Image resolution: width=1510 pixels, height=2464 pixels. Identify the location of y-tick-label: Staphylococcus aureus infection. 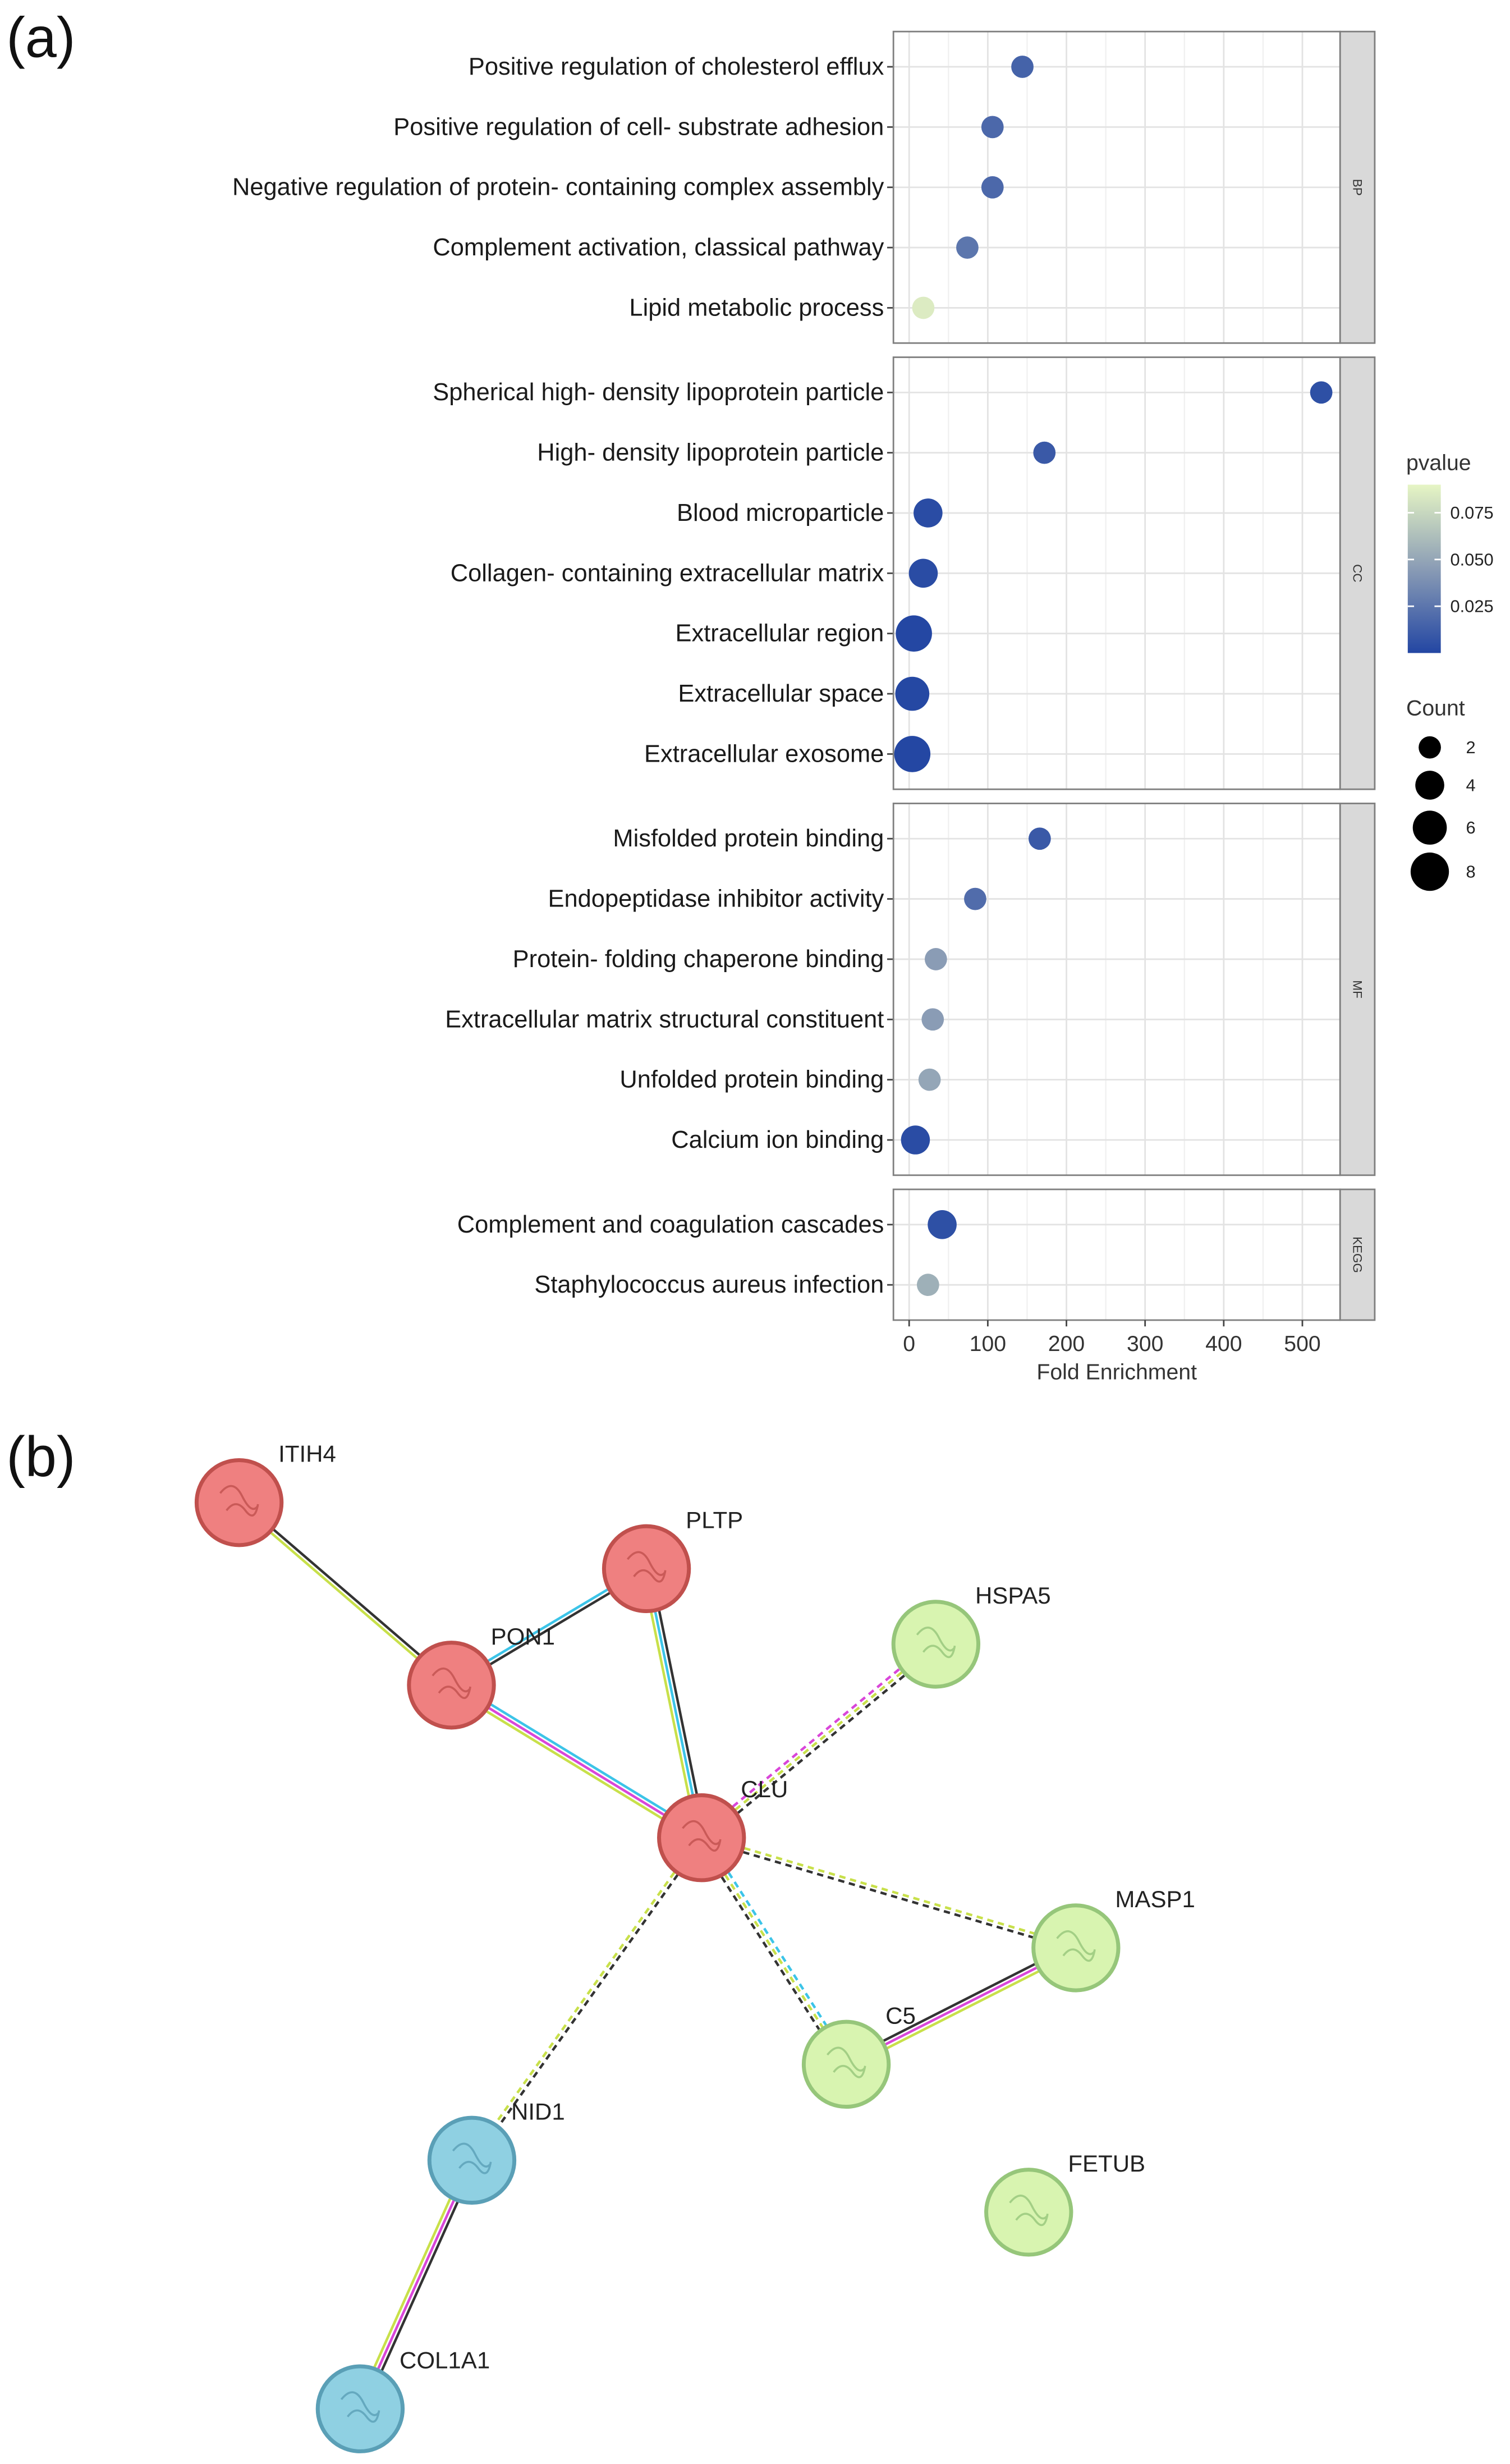
(709, 1284).